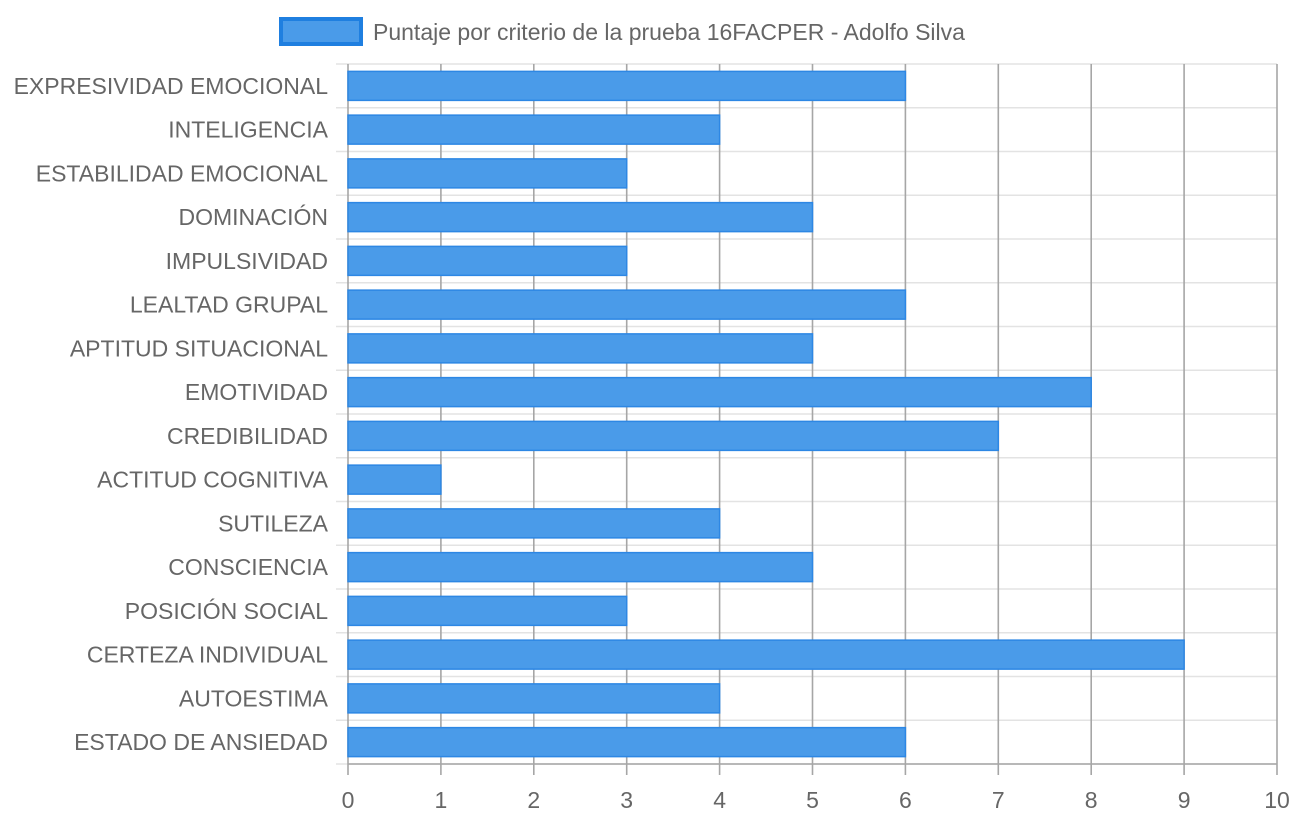 The image size is (1296, 820). Describe the element at coordinates (256, 392) in the screenshot. I see `category-label: EMOTIVIDAD` at that location.